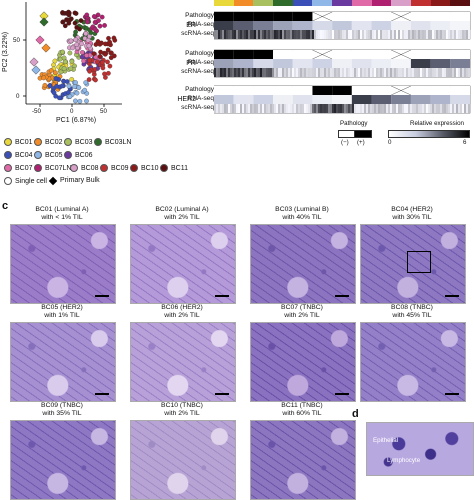 The image size is (474, 500). I want to click on legend-label: BC07LN, so click(58, 168).